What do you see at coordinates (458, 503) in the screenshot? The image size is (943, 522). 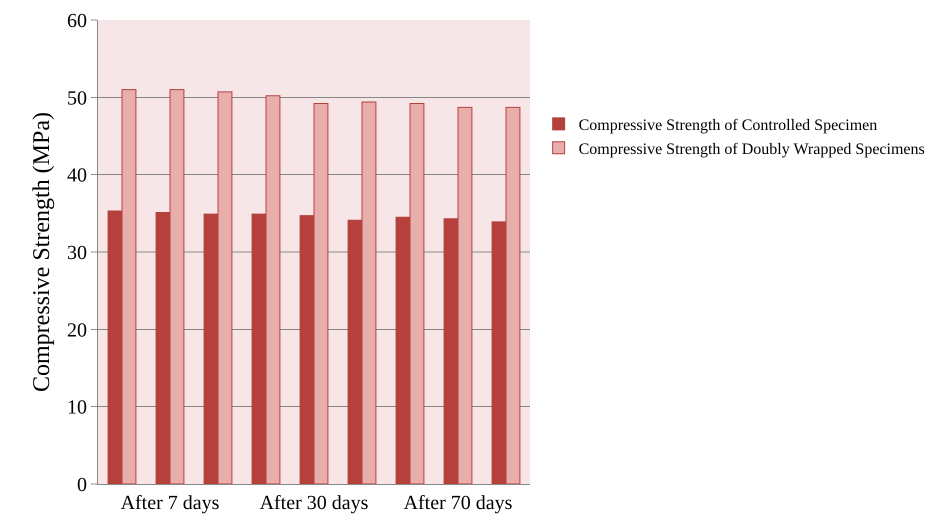 I see `x-tick-label: After 70 days` at bounding box center [458, 503].